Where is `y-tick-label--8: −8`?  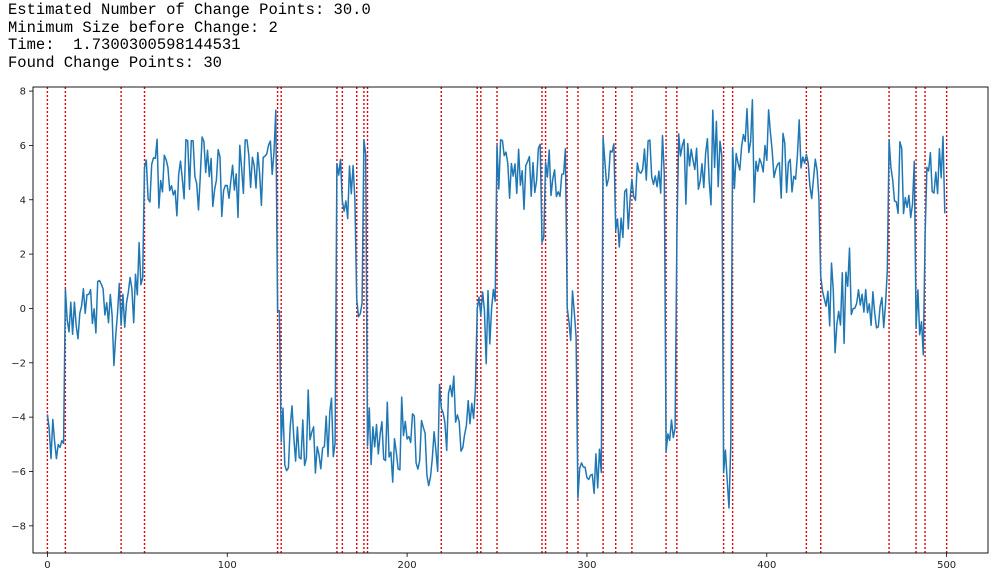 y-tick-label--8: −8 is located at coordinates (18, 526).